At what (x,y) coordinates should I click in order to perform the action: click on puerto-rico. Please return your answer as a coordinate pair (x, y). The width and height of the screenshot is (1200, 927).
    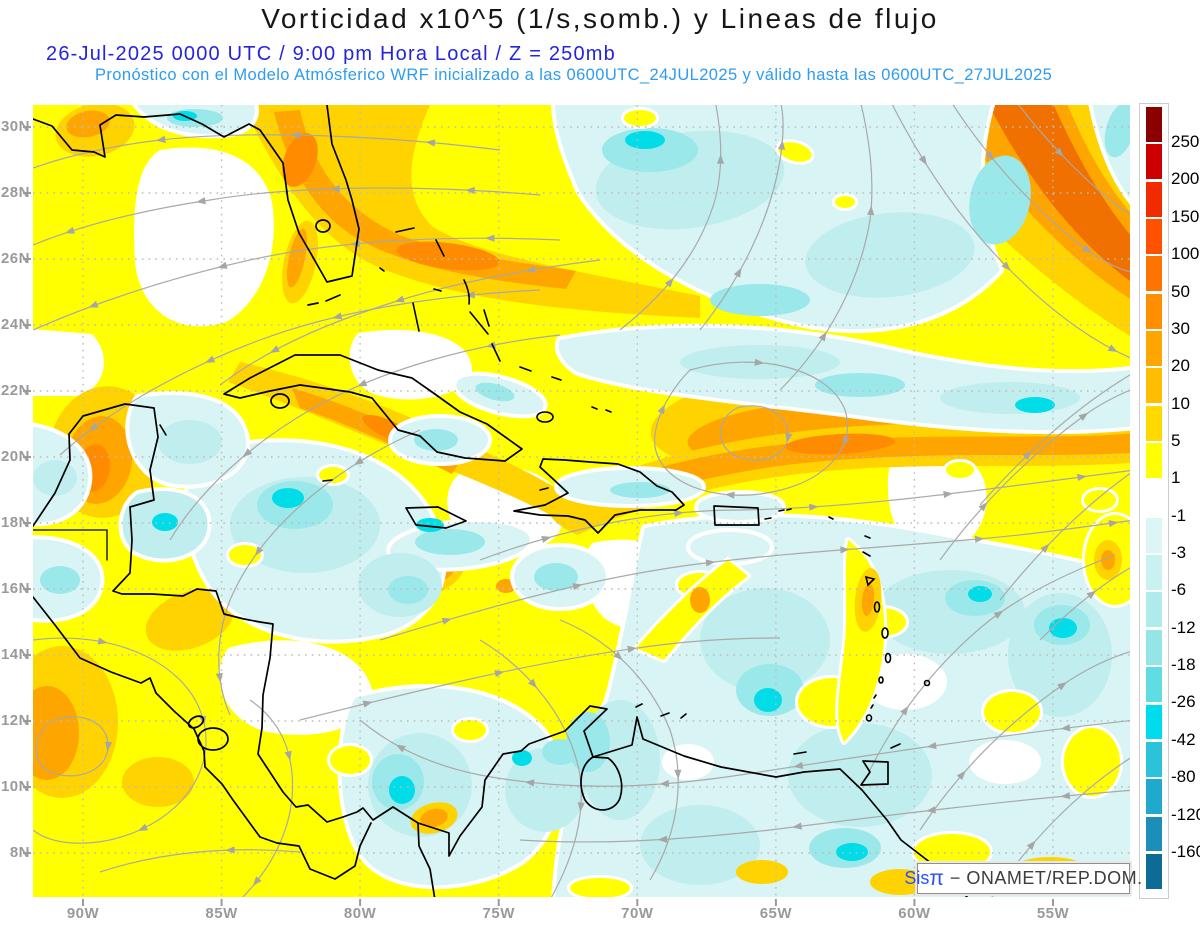
    Looking at the image, I should click on (736, 515).